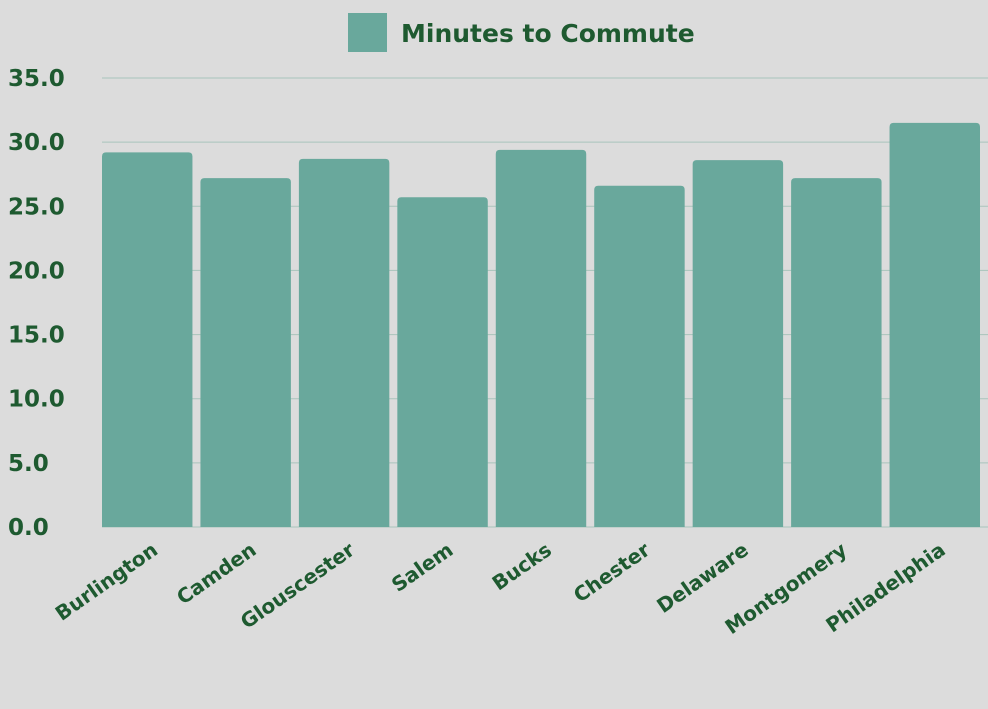 This screenshot has height=709, width=988. What do you see at coordinates (36, 271) in the screenshot?
I see `y-tick-label: 20.0` at bounding box center [36, 271].